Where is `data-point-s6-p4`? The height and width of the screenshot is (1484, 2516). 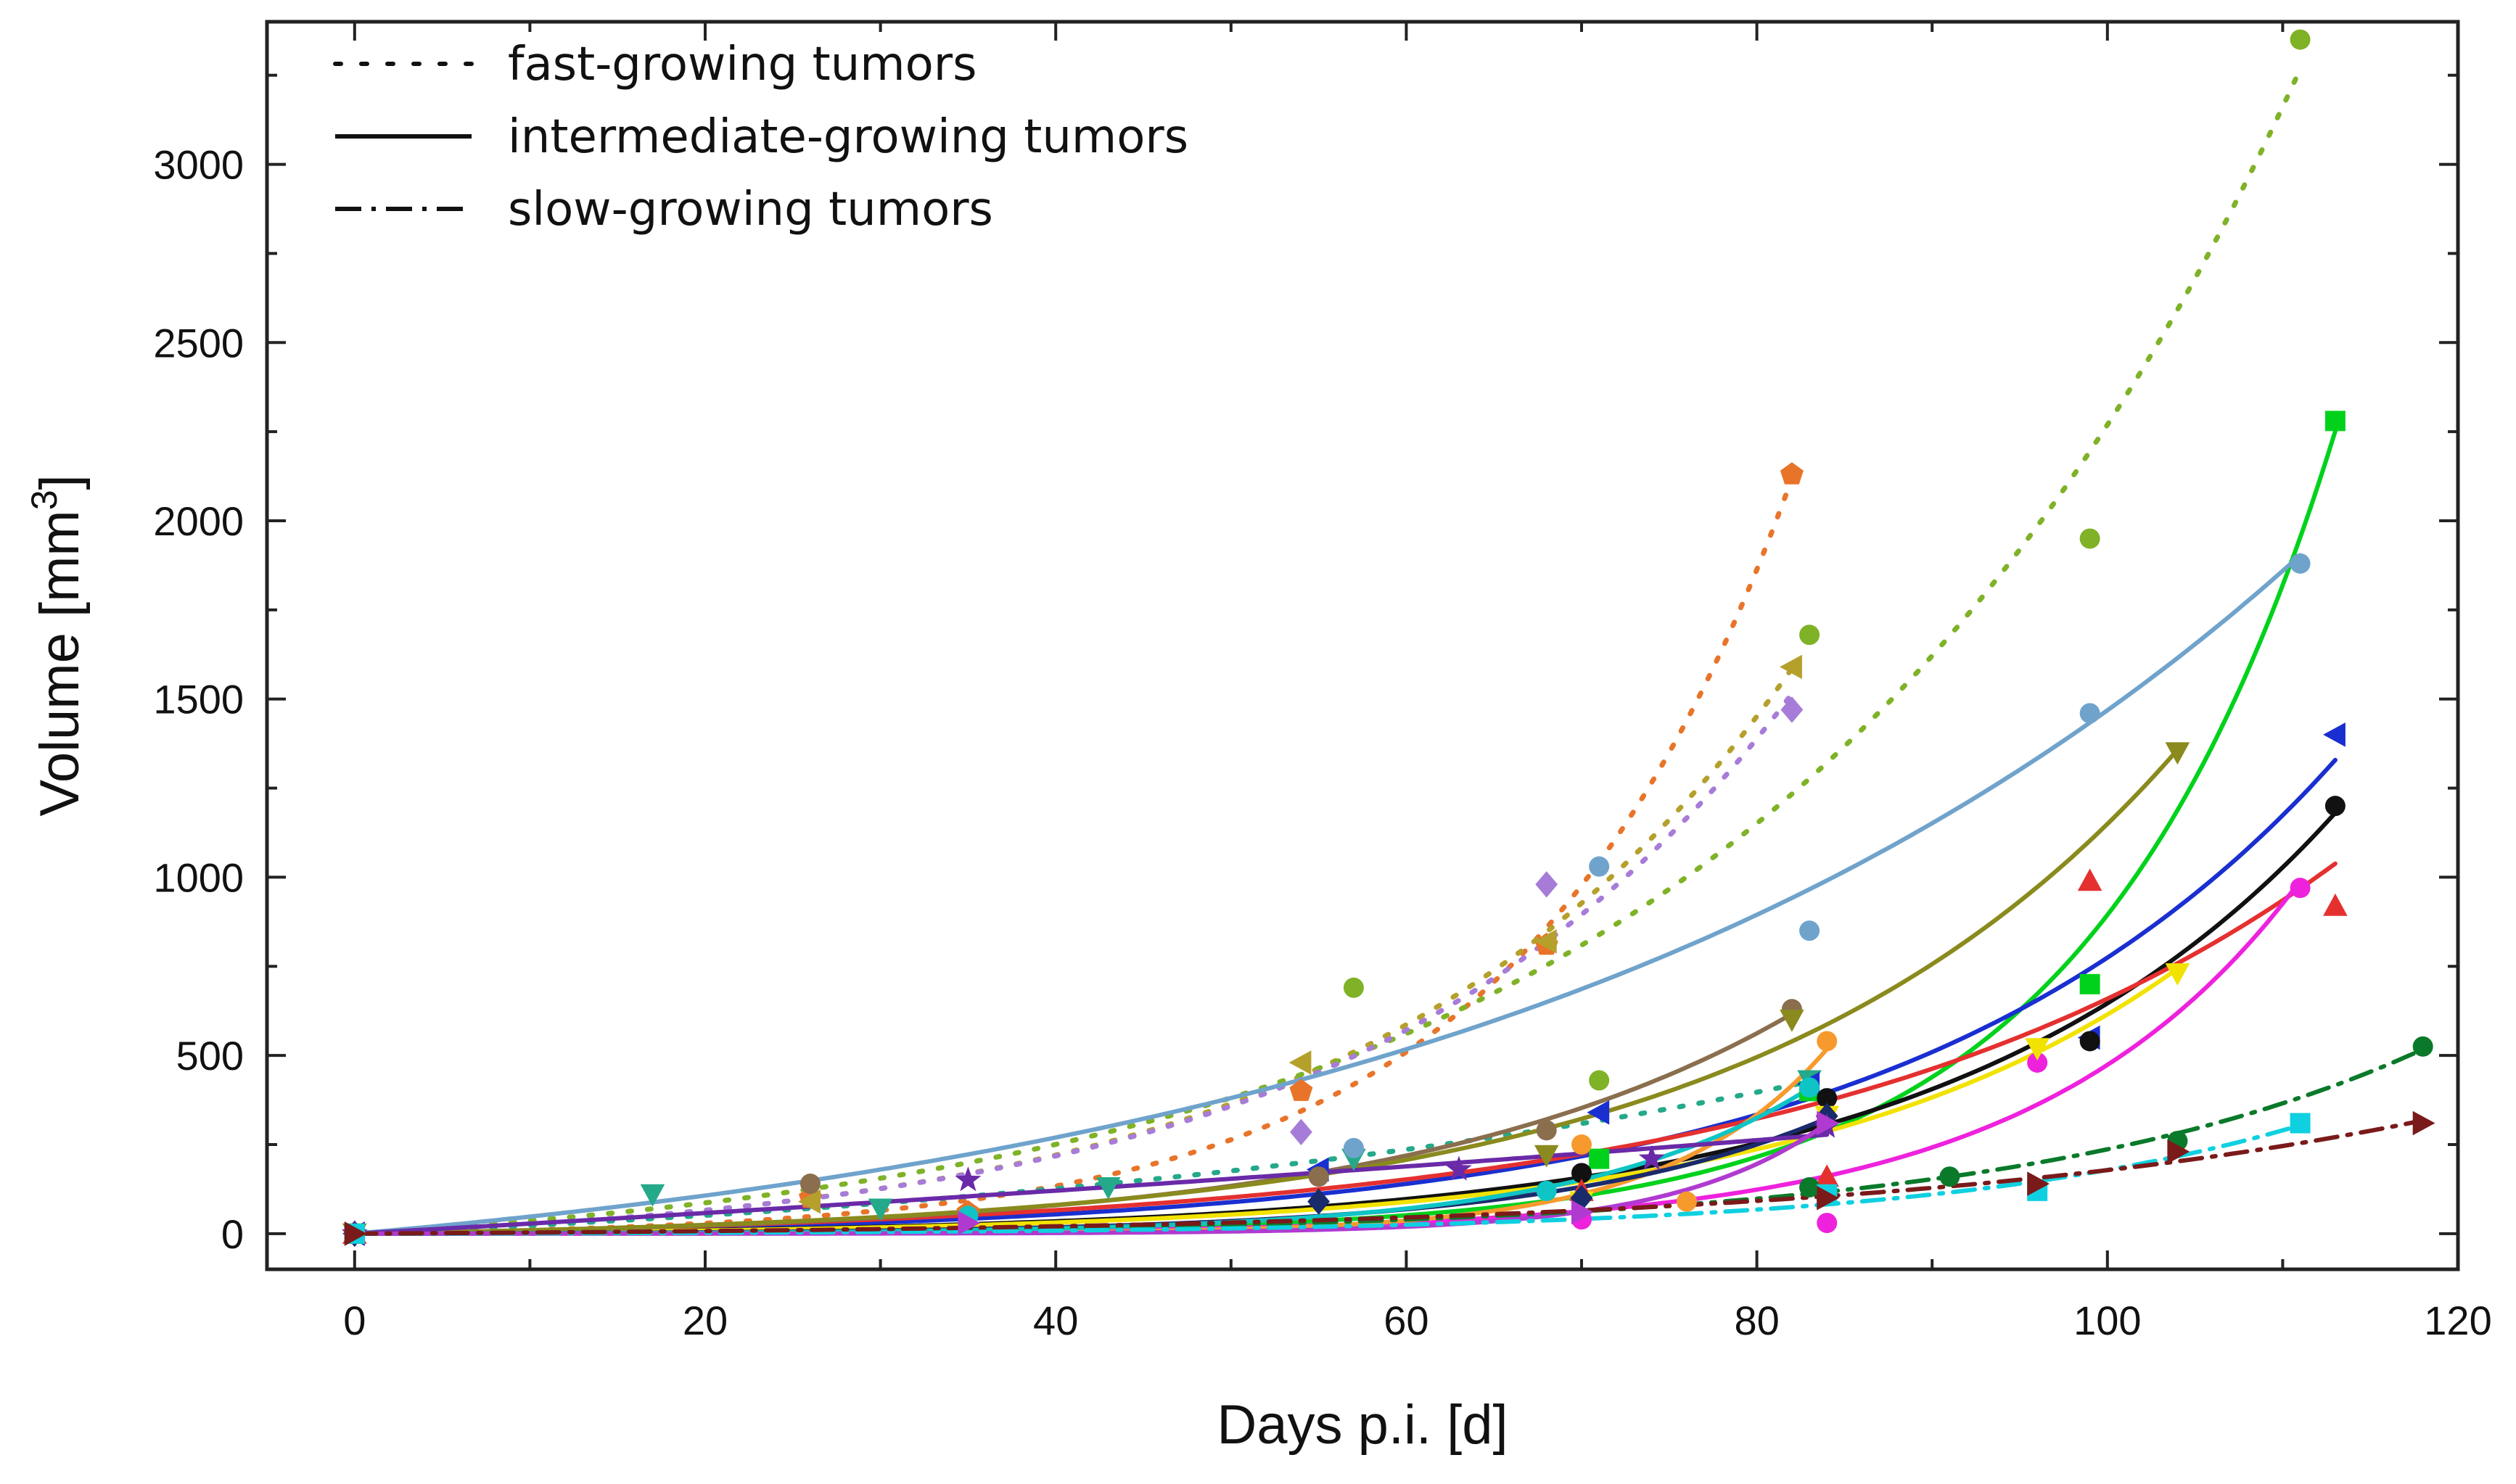 data-point-s6-p4 is located at coordinates (2089, 983).